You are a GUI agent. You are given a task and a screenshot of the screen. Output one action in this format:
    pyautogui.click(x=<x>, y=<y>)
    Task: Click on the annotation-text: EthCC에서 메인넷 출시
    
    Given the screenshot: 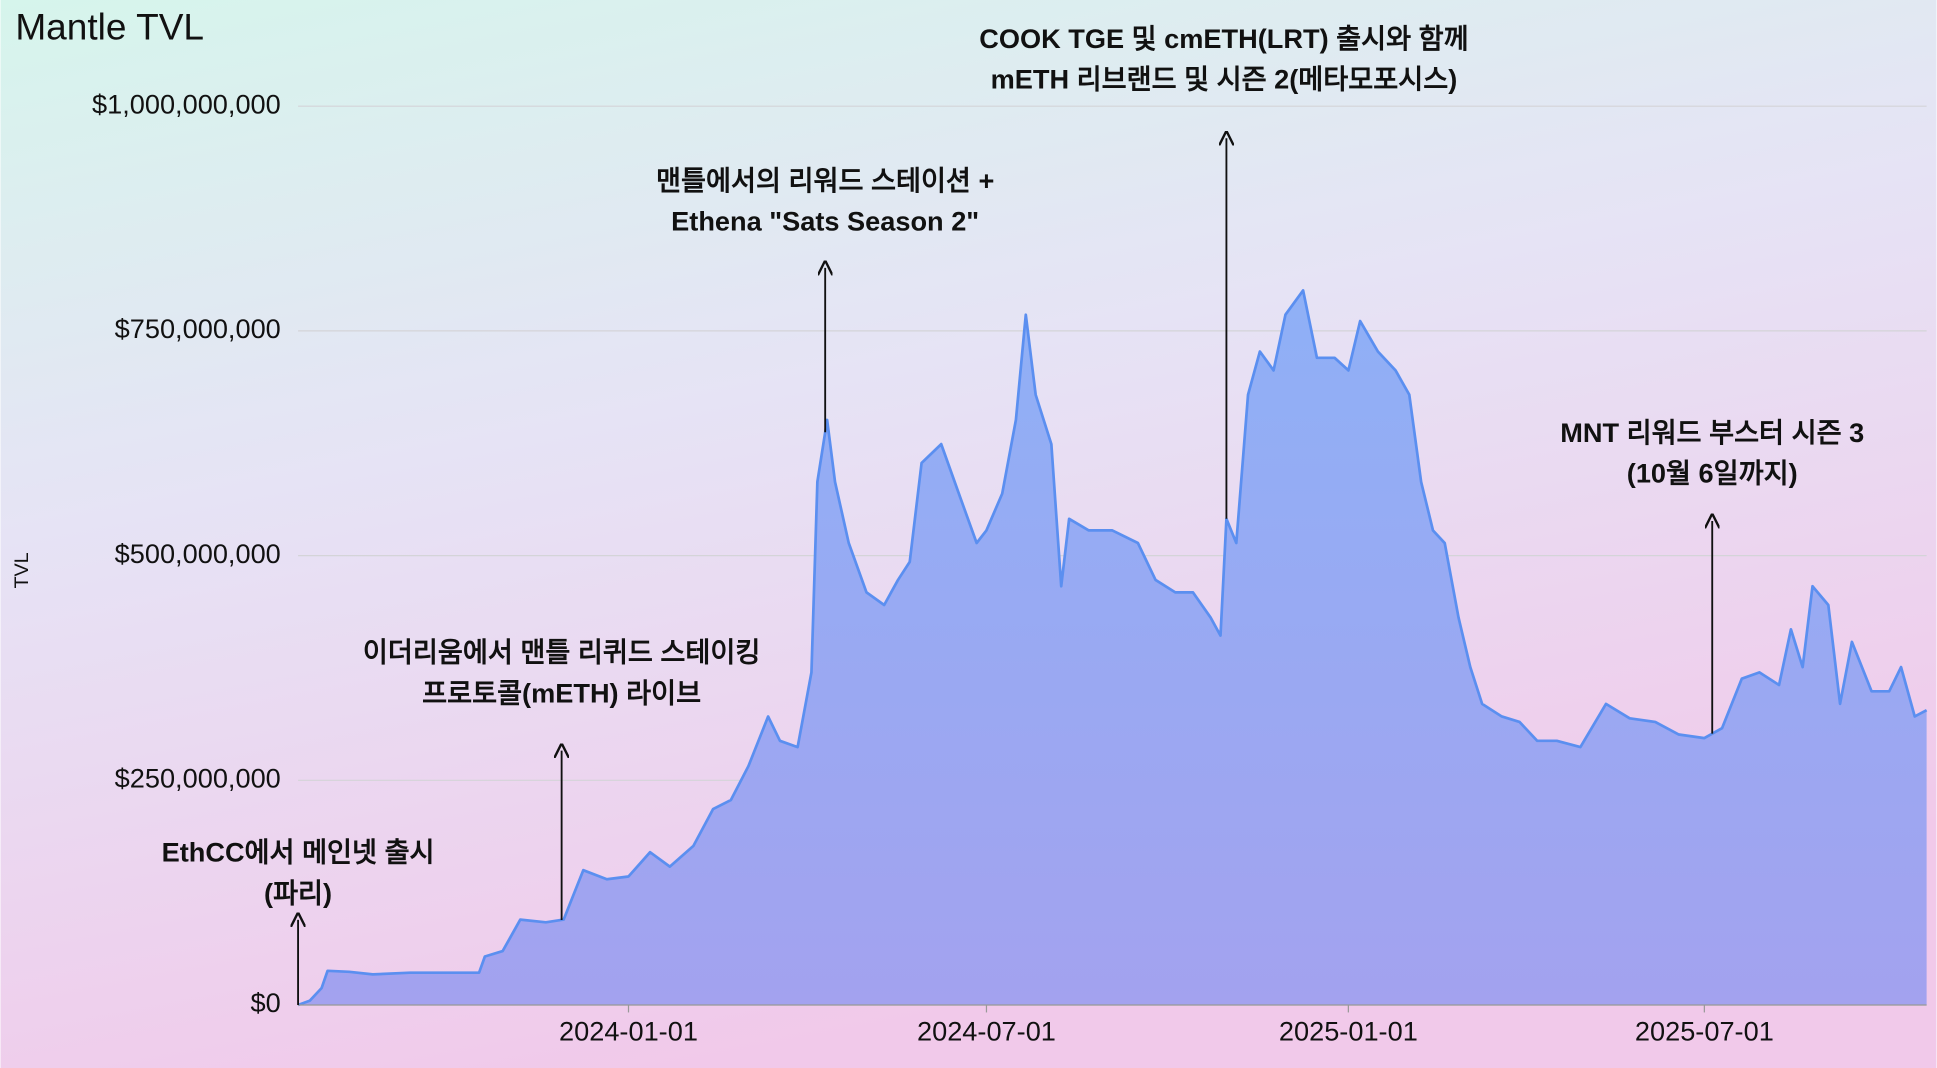 What is the action you would take?
    pyautogui.click(x=298, y=852)
    